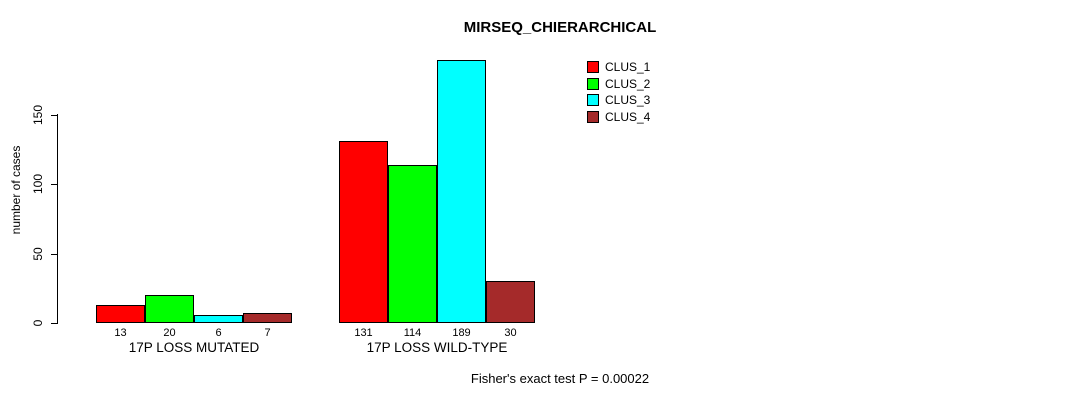 The height and width of the screenshot is (400, 1090). I want to click on group-label: 17P LOSS MUTATED, so click(194, 347).